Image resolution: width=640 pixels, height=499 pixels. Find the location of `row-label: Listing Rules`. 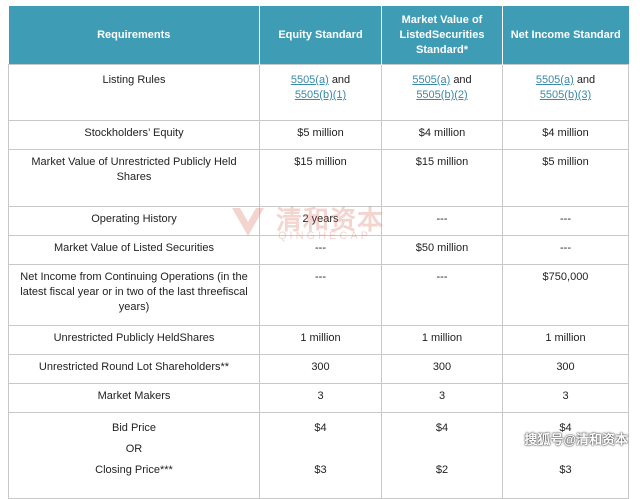

row-label: Listing Rules is located at coordinates (134, 92).